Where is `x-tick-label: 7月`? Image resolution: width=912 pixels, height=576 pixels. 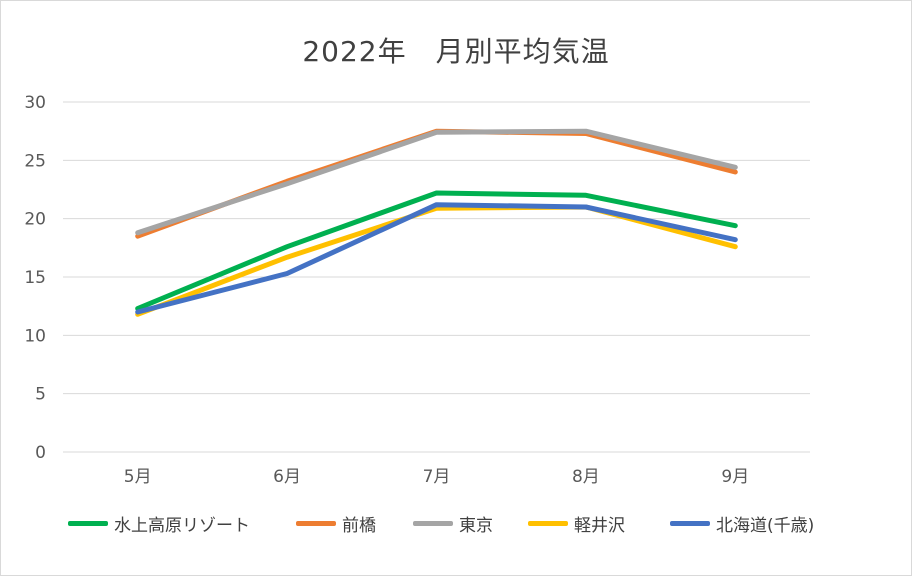
x-tick-label: 7月 is located at coordinates (437, 477).